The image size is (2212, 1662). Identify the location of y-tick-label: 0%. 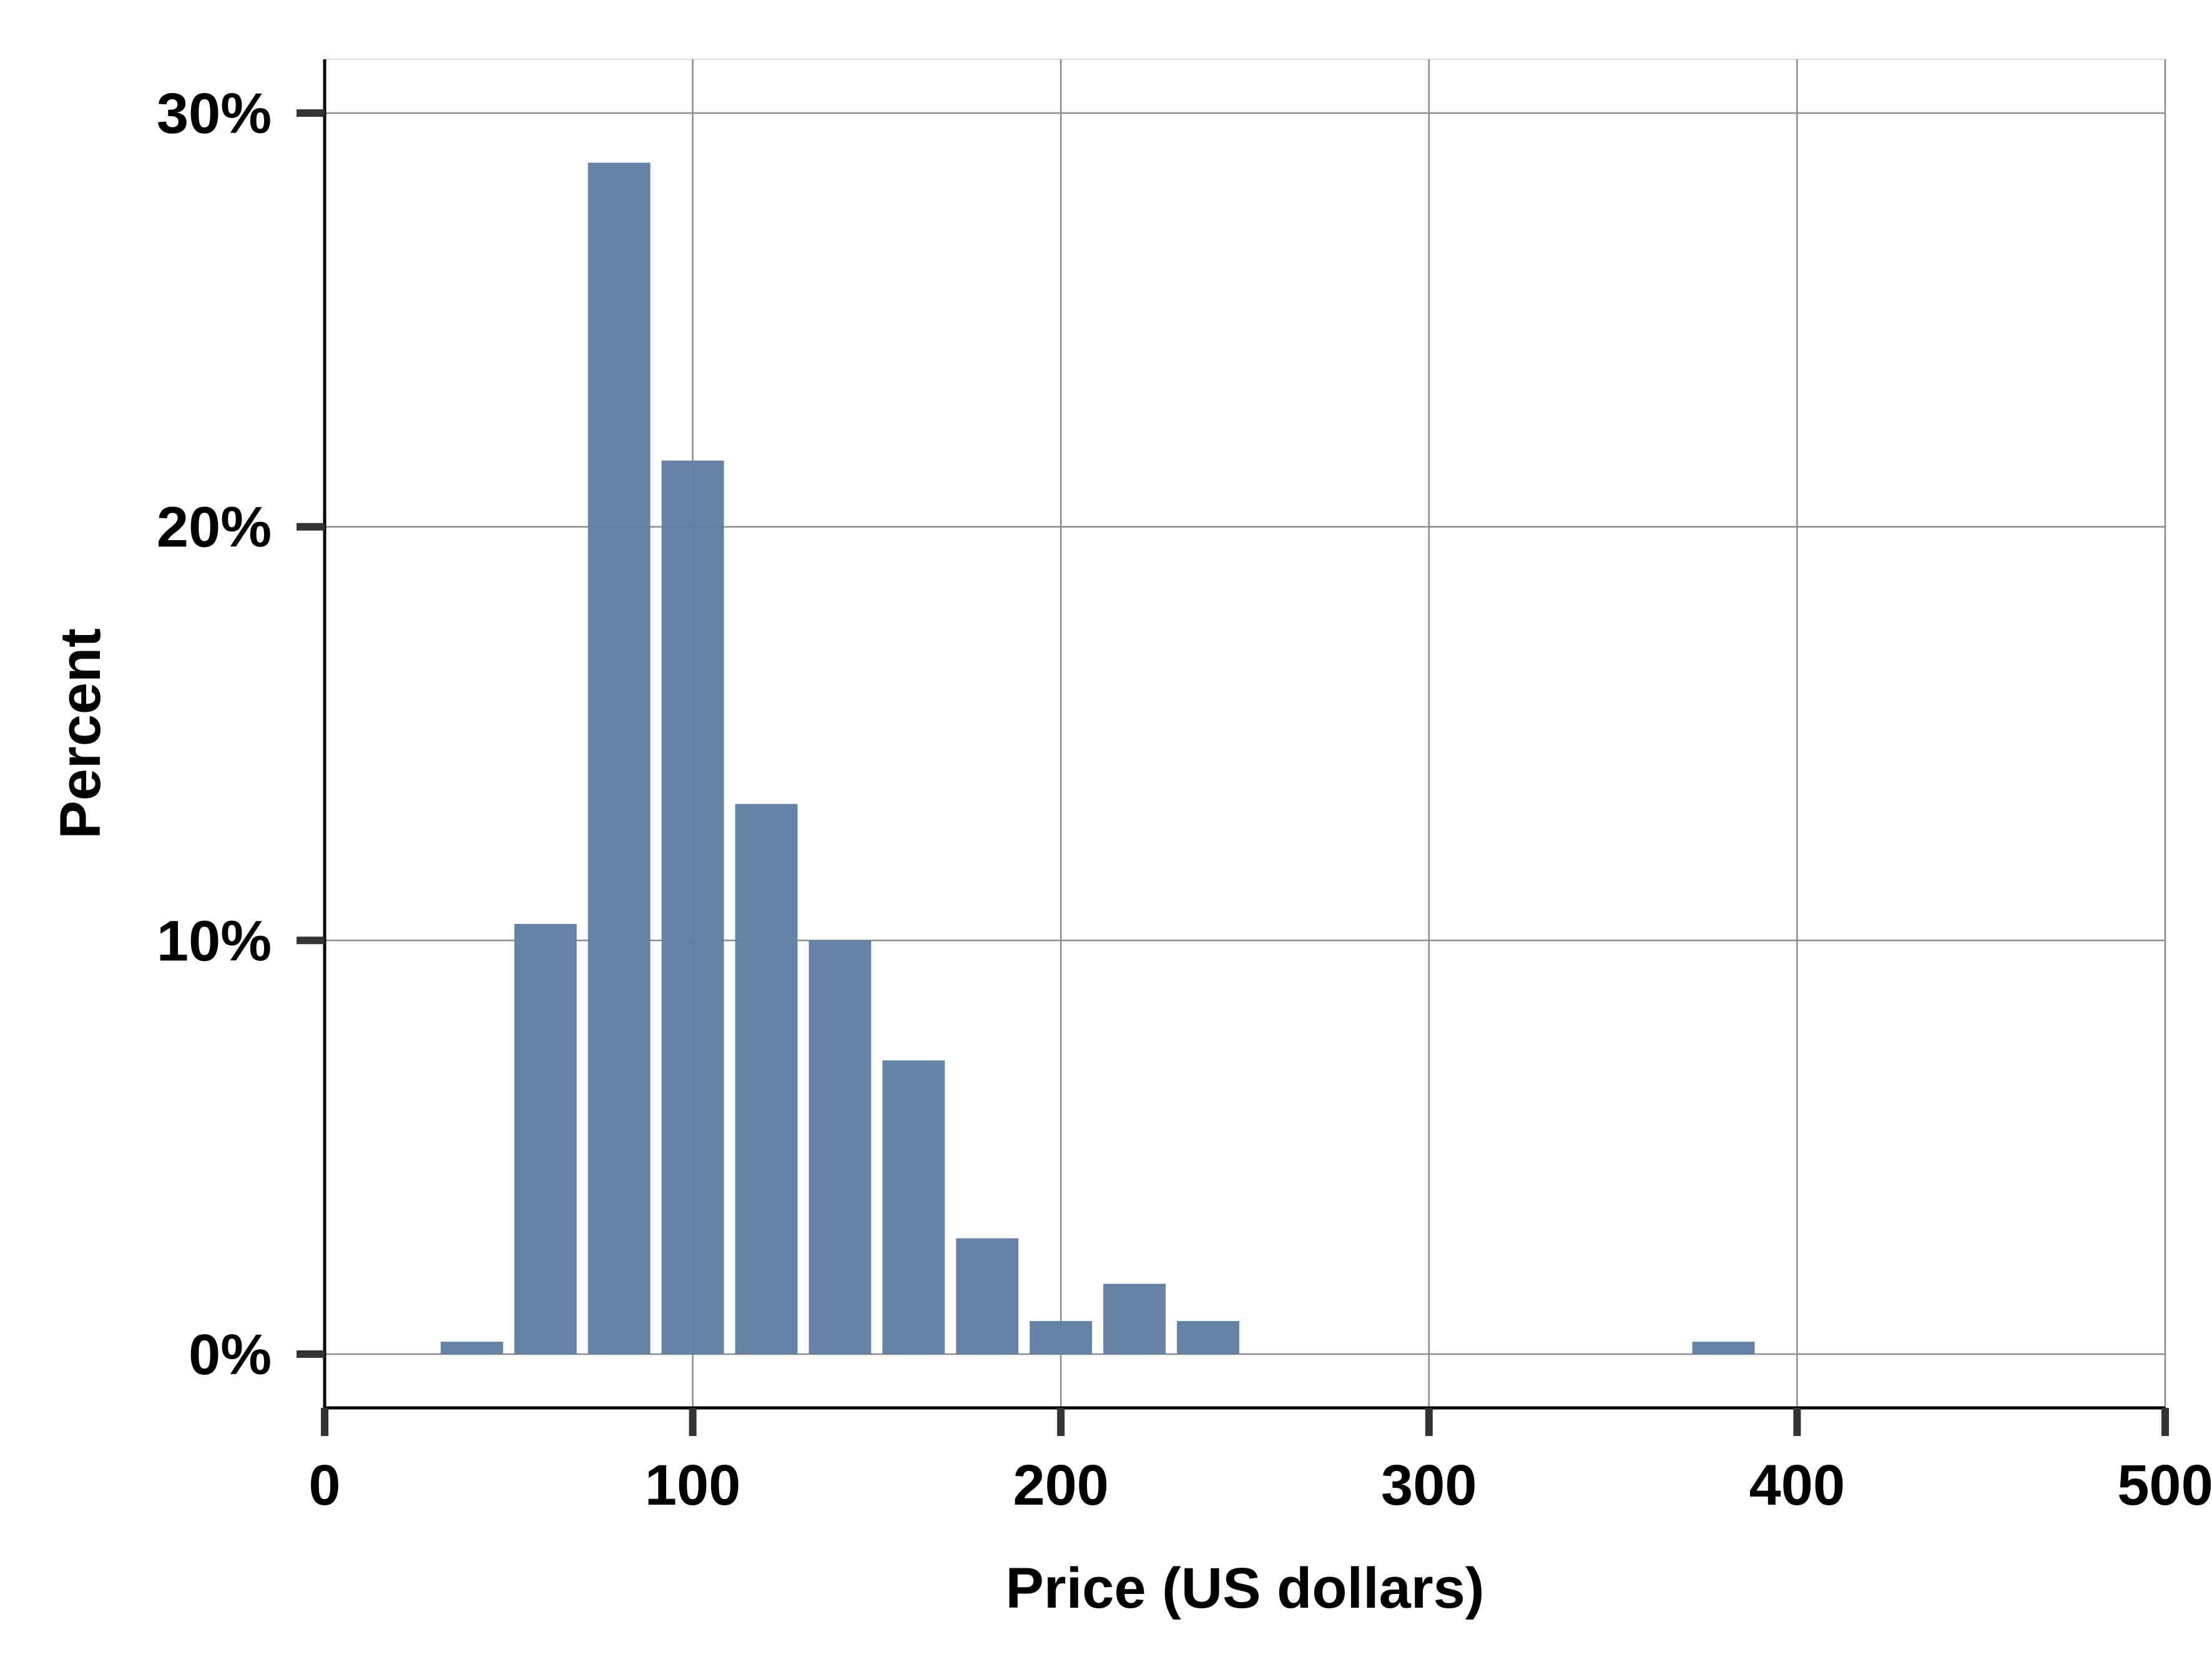
(230, 1355).